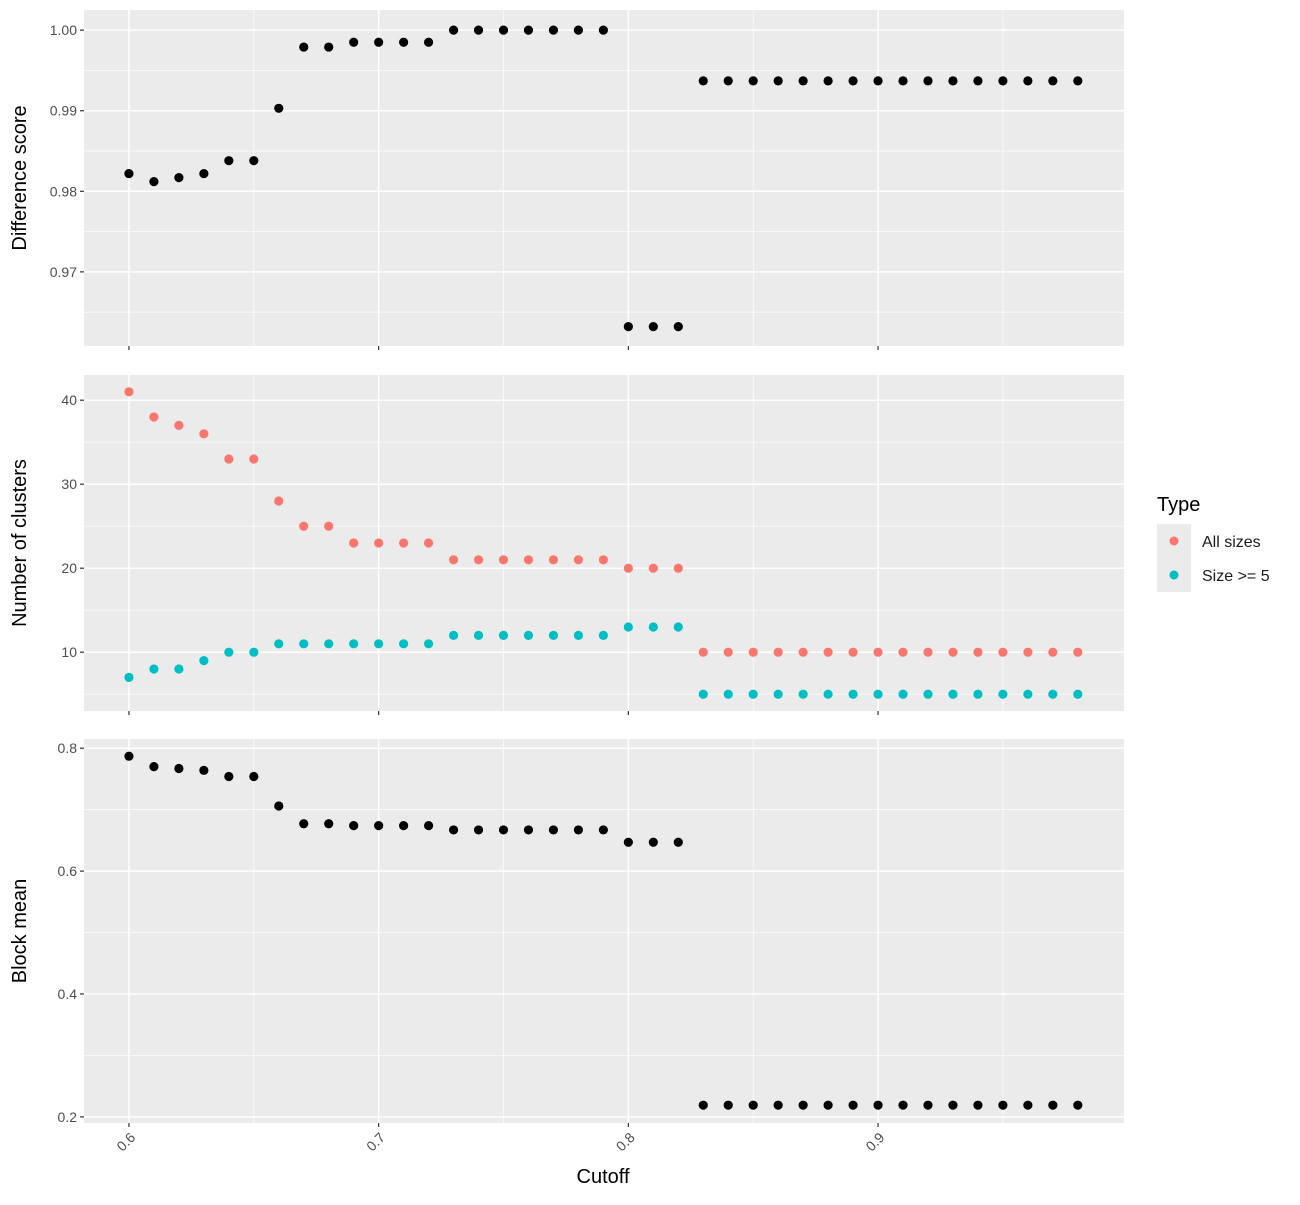 Image resolution: width=1300 pixels, height=1205 pixels. I want to click on y-tick-label: 0.4, so click(68, 994).